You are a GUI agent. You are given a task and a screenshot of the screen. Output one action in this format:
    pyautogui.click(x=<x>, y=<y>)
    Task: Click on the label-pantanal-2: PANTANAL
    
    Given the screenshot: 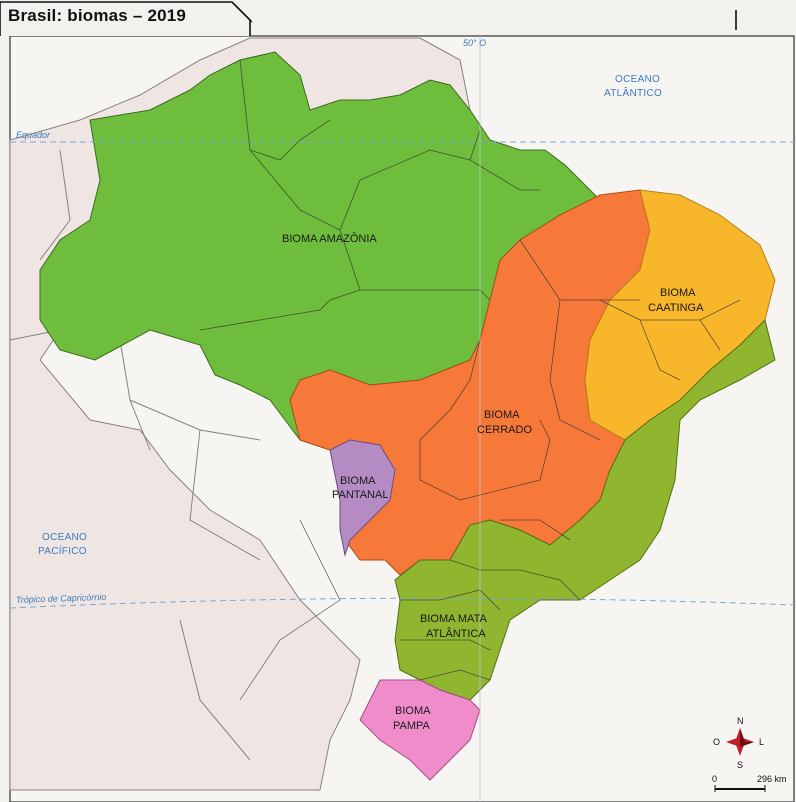 What is the action you would take?
    pyautogui.click(x=360, y=495)
    